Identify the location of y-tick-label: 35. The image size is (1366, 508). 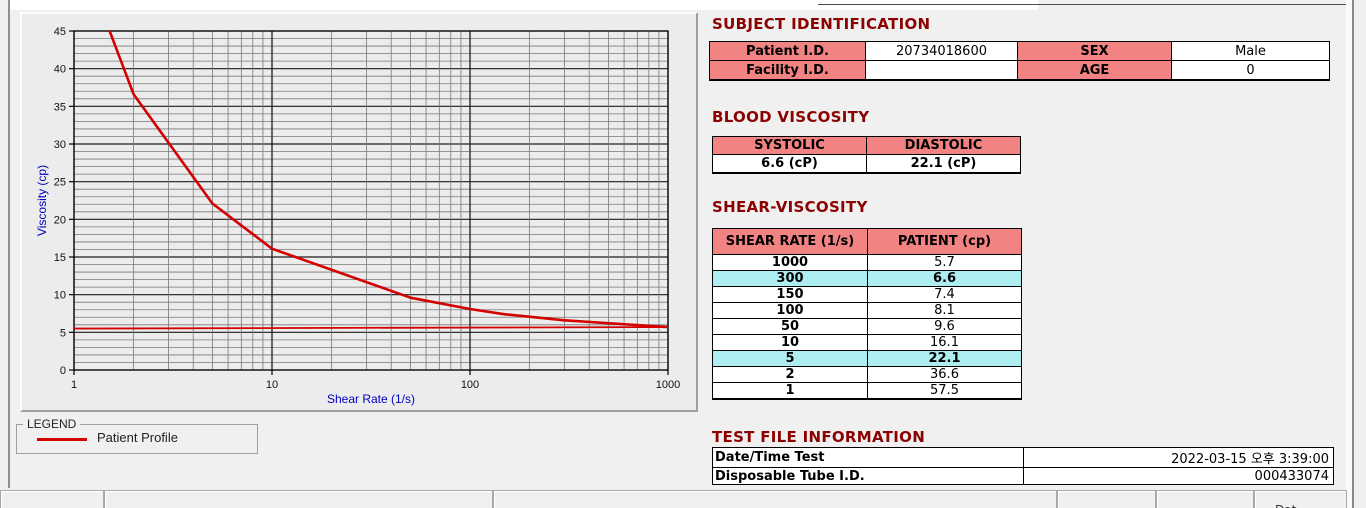
(60, 107).